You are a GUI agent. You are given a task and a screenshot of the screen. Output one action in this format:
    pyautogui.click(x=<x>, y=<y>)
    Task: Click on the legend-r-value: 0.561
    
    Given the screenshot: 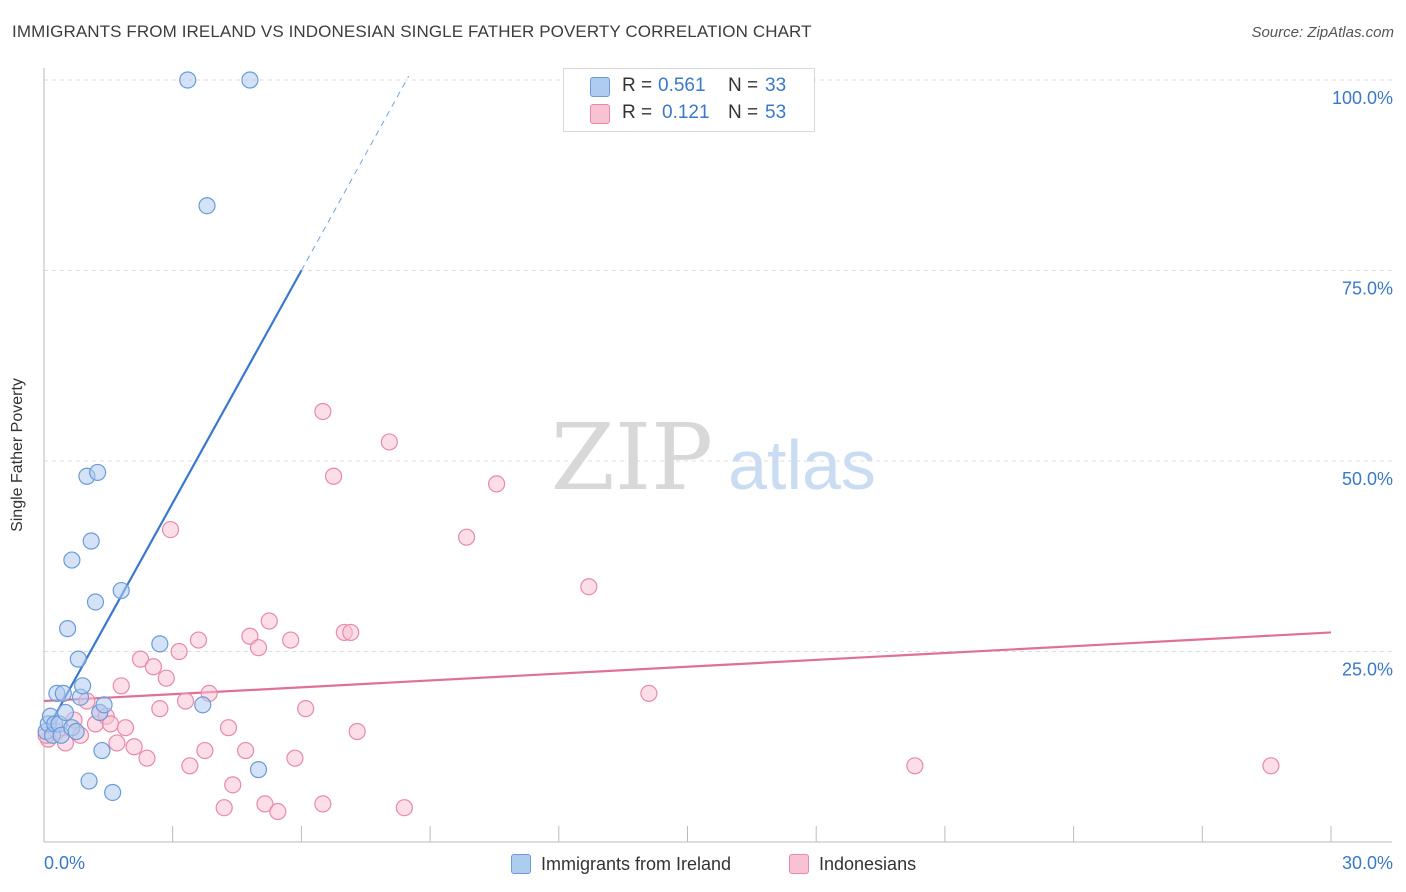 What is the action you would take?
    pyautogui.click(x=682, y=85)
    